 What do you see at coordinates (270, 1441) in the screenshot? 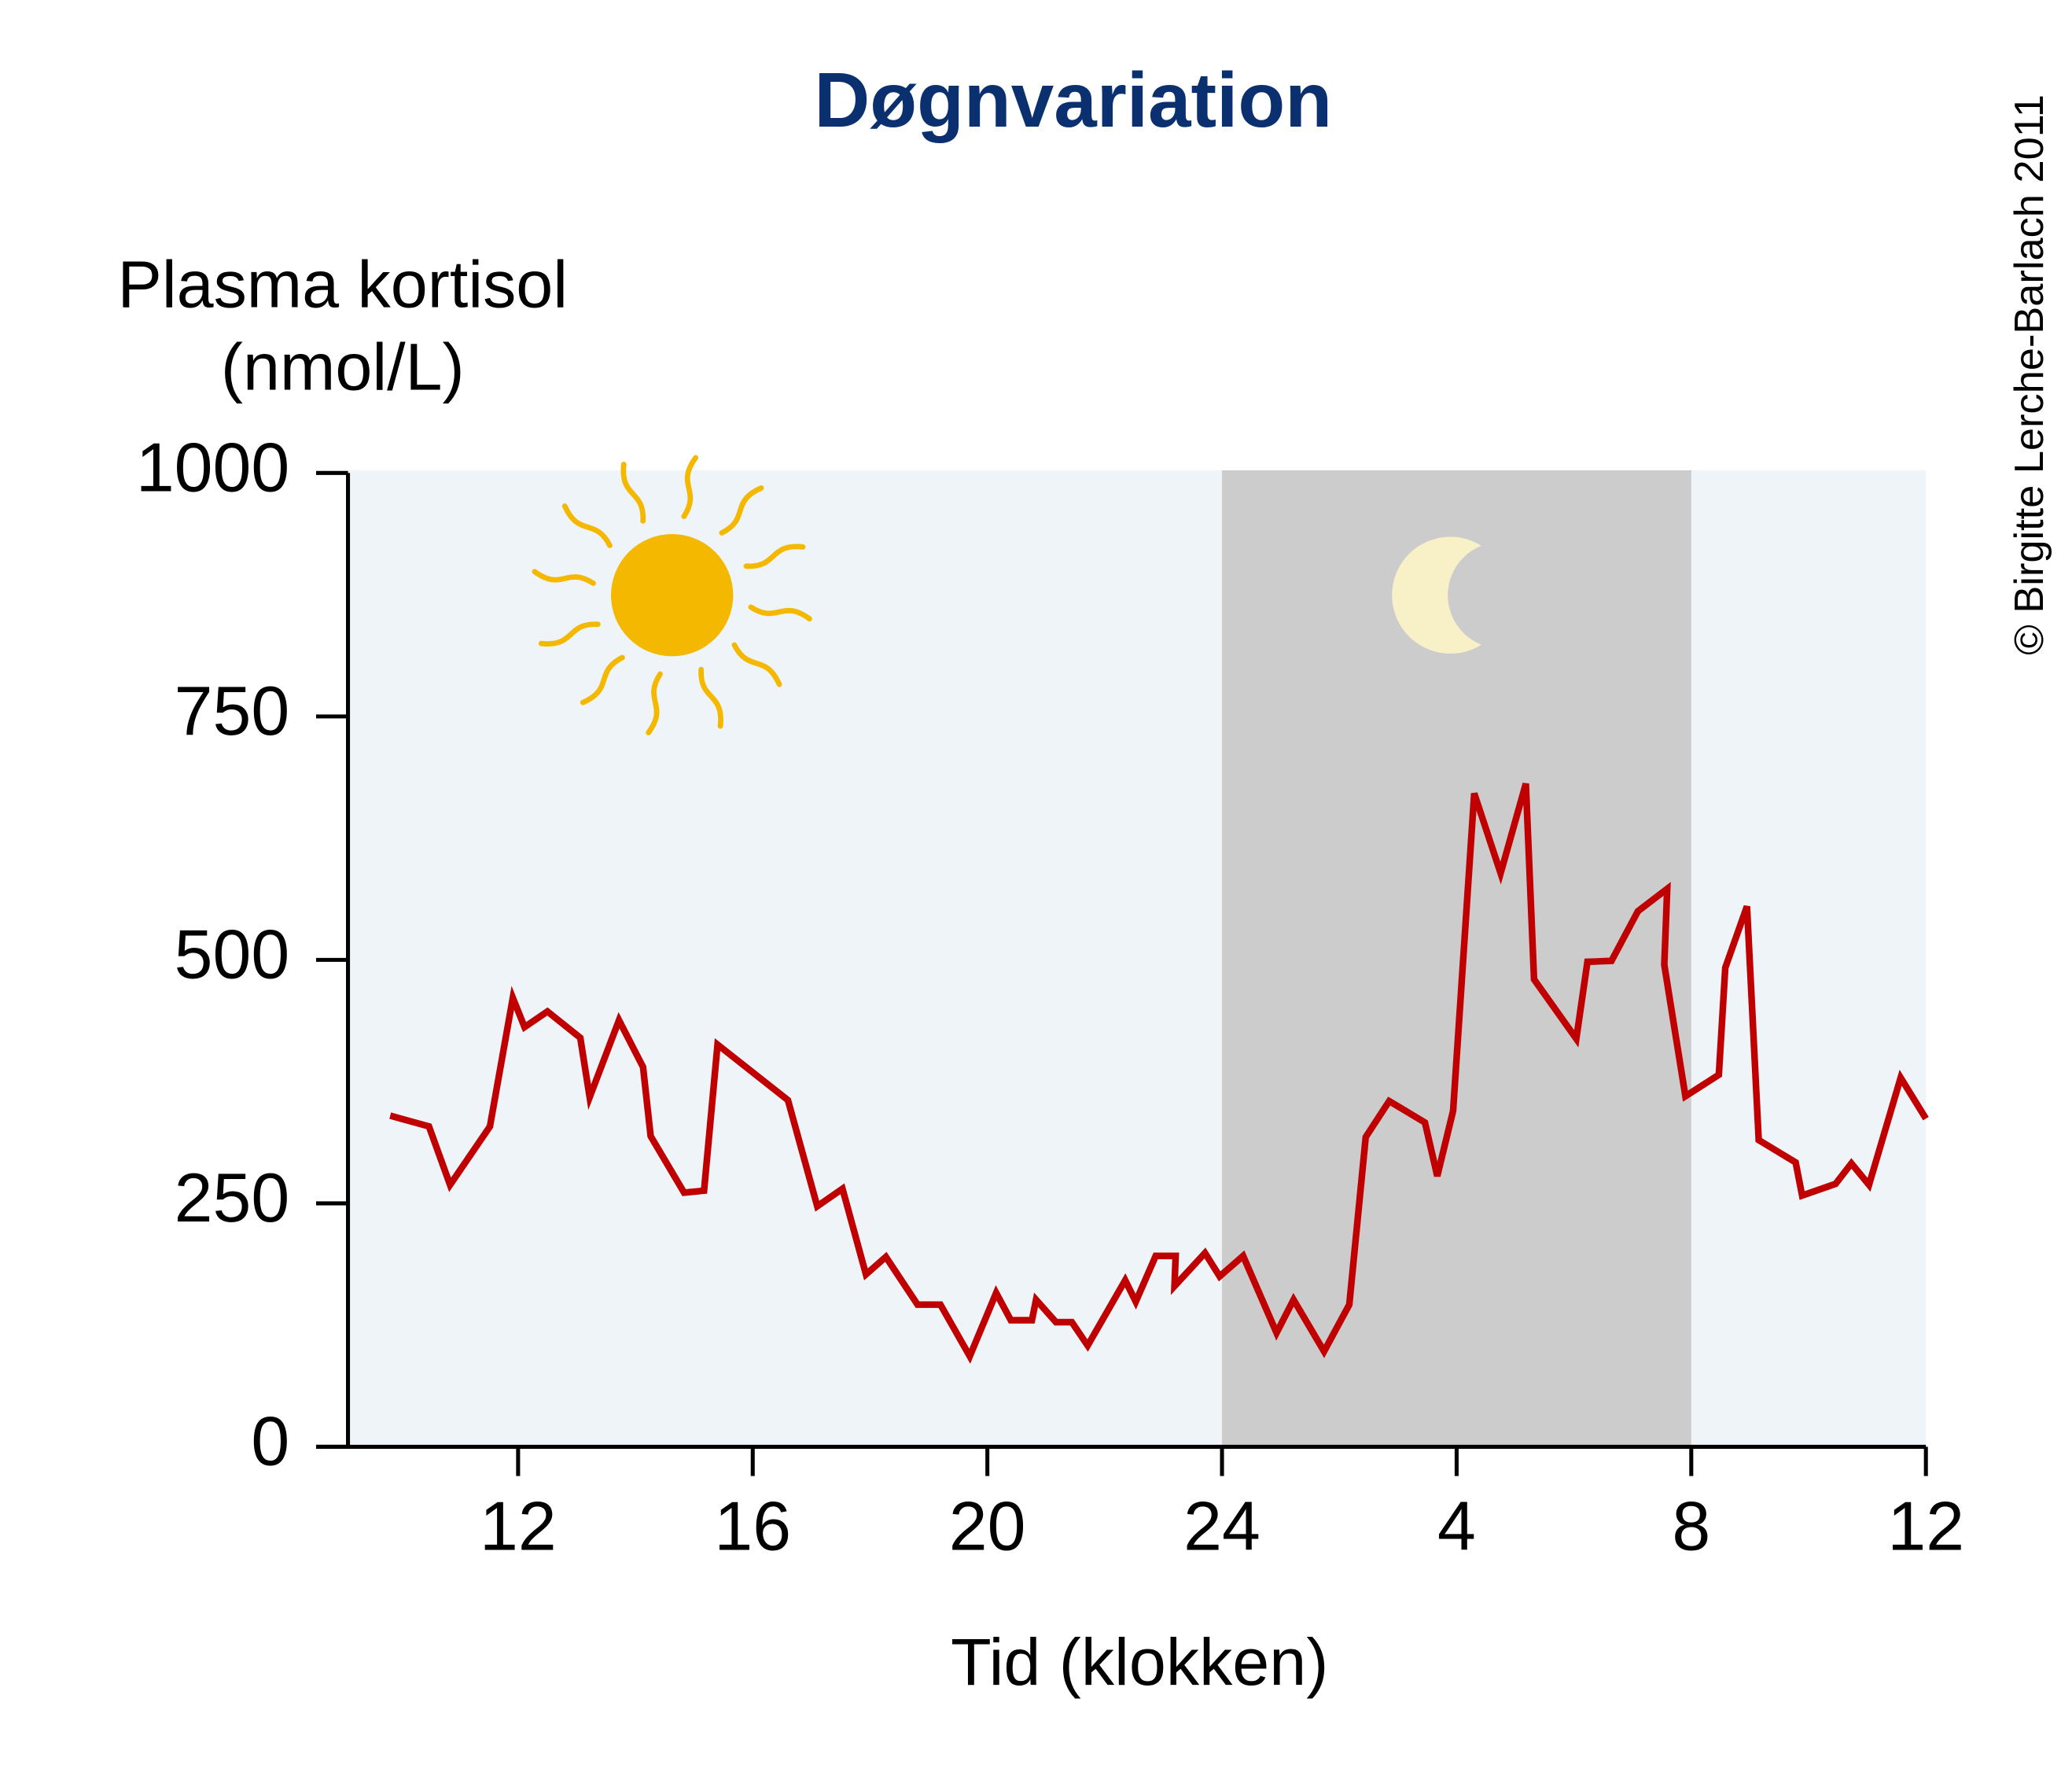
I see `y-tick-label: 0` at bounding box center [270, 1441].